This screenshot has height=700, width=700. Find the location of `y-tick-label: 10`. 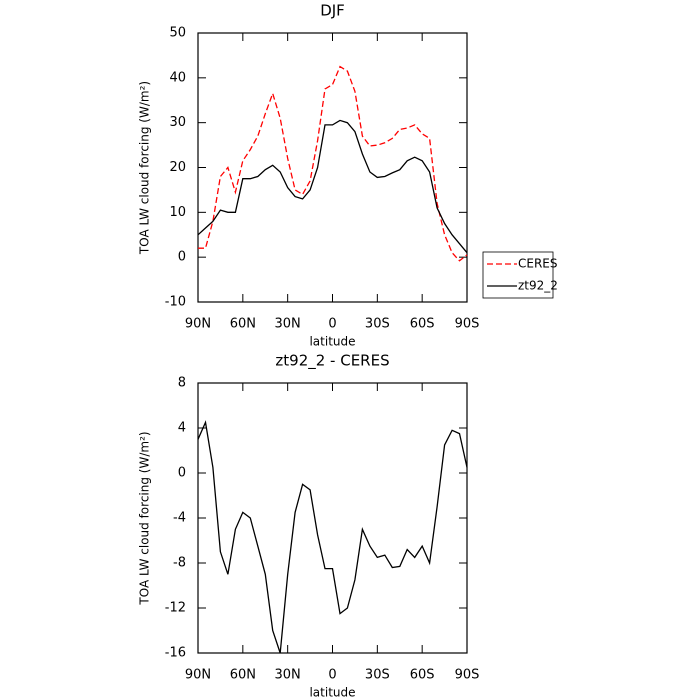

y-tick-label: 10 is located at coordinates (177, 212).